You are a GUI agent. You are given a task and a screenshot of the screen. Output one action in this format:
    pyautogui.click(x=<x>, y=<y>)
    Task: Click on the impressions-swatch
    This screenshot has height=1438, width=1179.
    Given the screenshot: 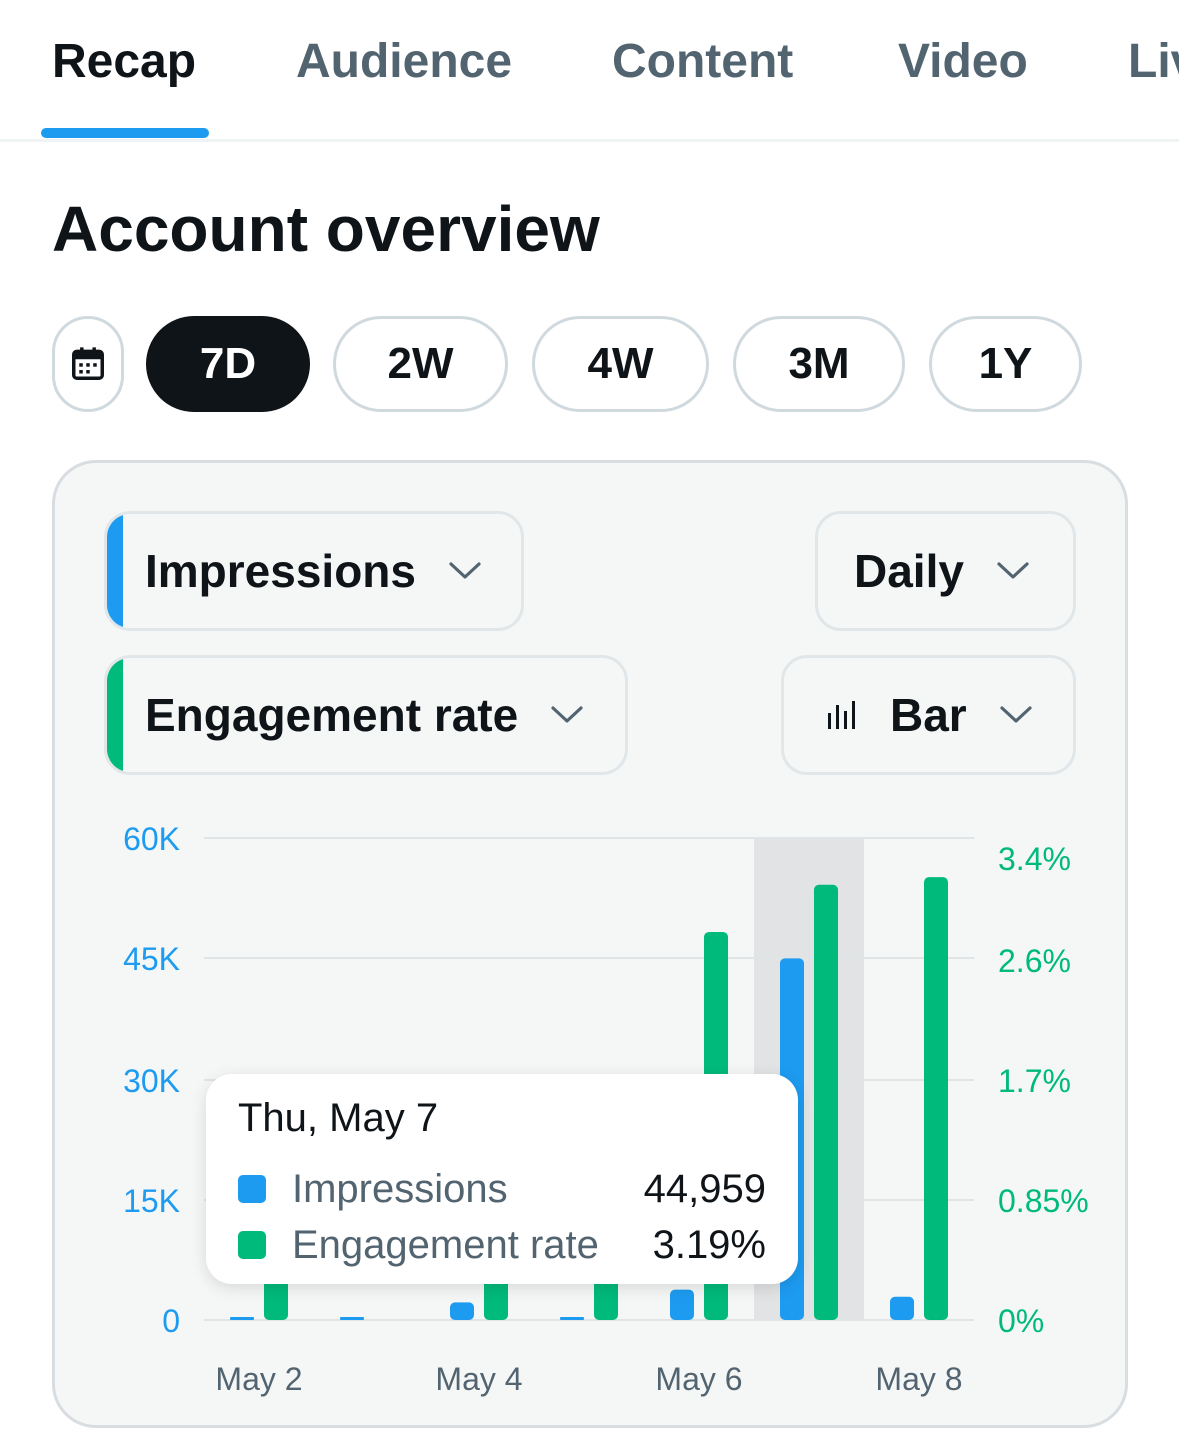 What is the action you would take?
    pyautogui.click(x=252, y=1189)
    